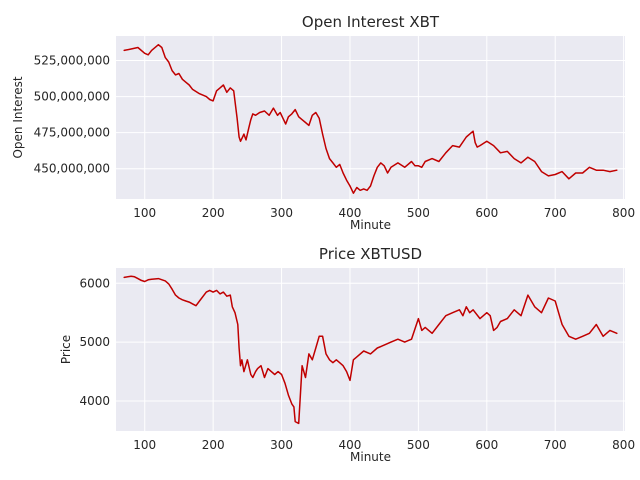 The image size is (640, 480). What do you see at coordinates (66, 349) in the screenshot?
I see `price-y-axis-label: Price` at bounding box center [66, 349].